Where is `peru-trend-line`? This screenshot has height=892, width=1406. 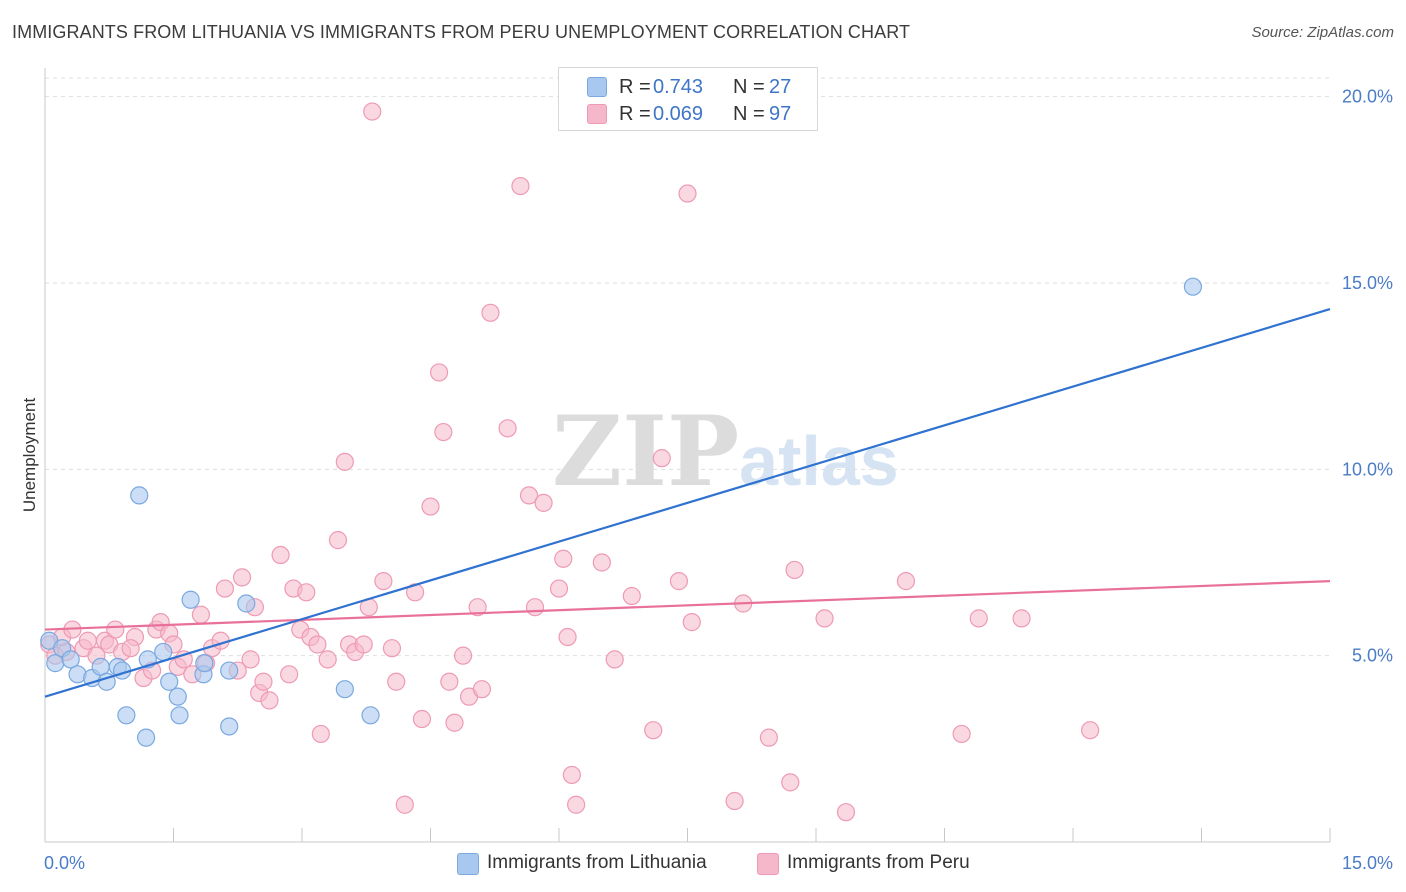
peru-trend-line is located at coordinates (687, 605).